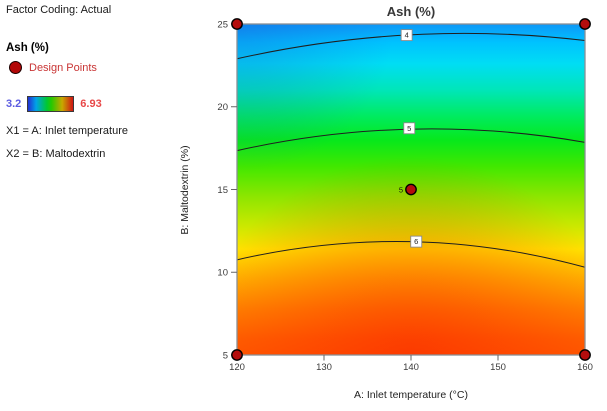 The width and height of the screenshot is (607, 411). What do you see at coordinates (185, 189) in the screenshot?
I see `y-axis-label: B: Maltodextrin (%)` at bounding box center [185, 189].